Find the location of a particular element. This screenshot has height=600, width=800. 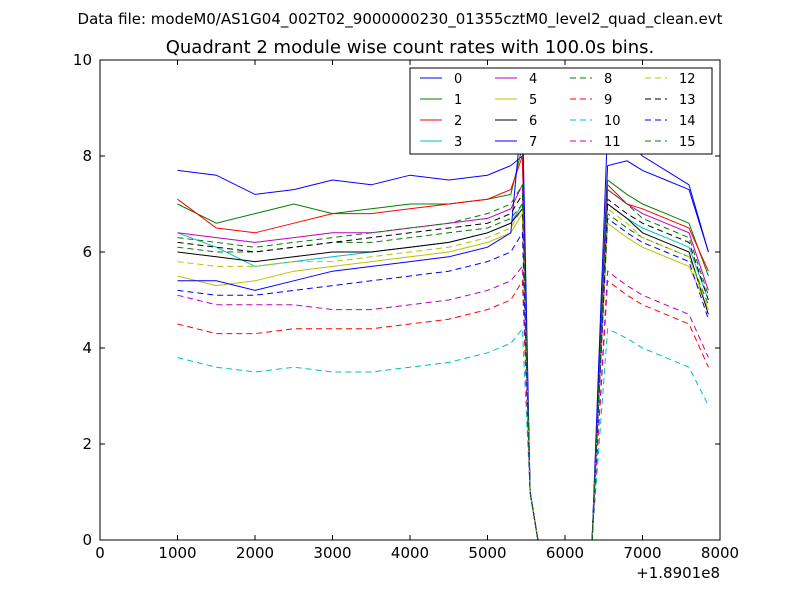

legend-box is located at coordinates (561, 111).